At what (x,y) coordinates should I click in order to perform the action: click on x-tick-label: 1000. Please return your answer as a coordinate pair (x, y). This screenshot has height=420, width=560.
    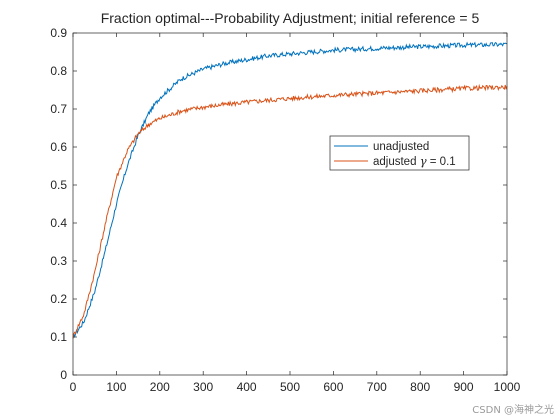
    Looking at the image, I should click on (507, 387).